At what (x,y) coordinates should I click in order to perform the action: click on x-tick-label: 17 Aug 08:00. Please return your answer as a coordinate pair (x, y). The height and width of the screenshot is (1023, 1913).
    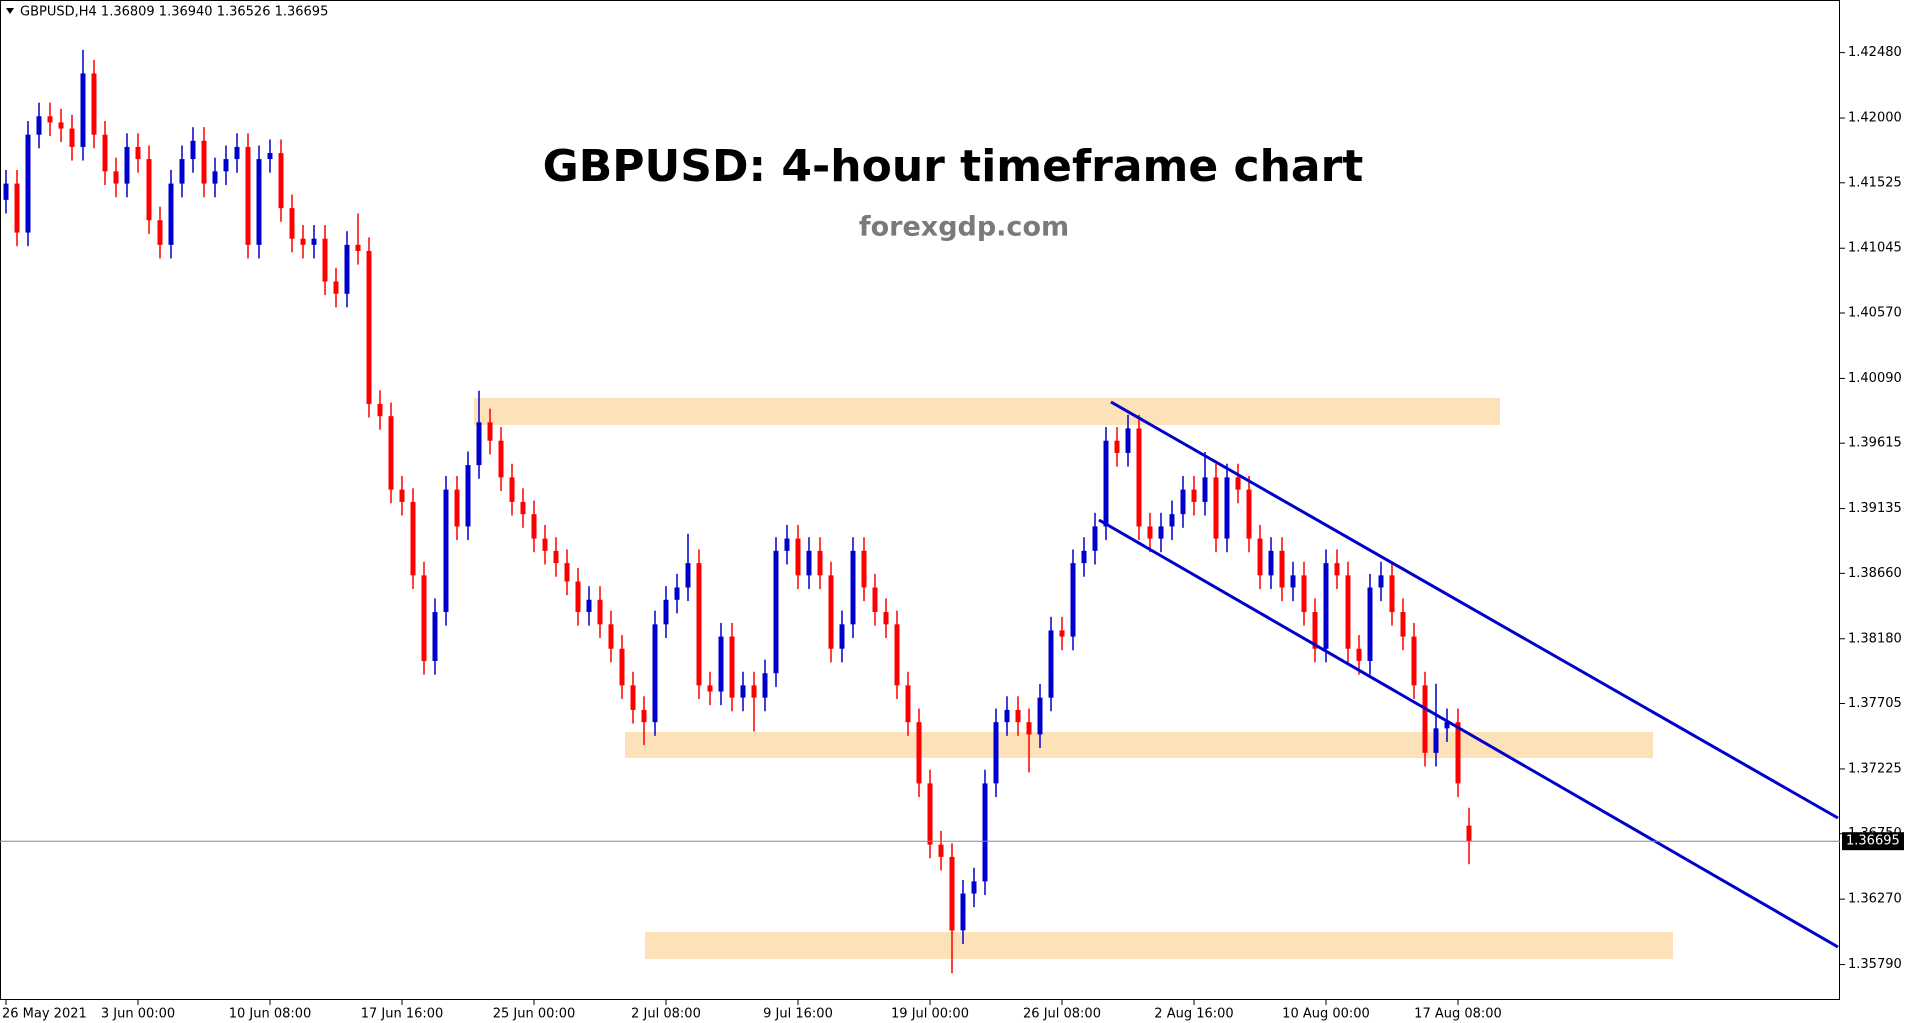
    Looking at the image, I should click on (1458, 1014).